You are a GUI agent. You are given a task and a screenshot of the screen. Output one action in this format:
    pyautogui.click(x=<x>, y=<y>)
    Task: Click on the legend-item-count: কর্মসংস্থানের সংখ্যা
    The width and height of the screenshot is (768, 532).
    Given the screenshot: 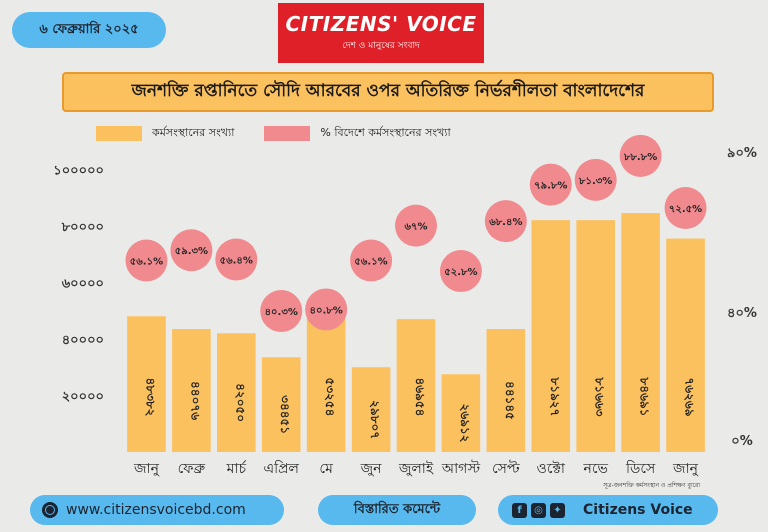 What is the action you would take?
    pyautogui.click(x=165, y=133)
    